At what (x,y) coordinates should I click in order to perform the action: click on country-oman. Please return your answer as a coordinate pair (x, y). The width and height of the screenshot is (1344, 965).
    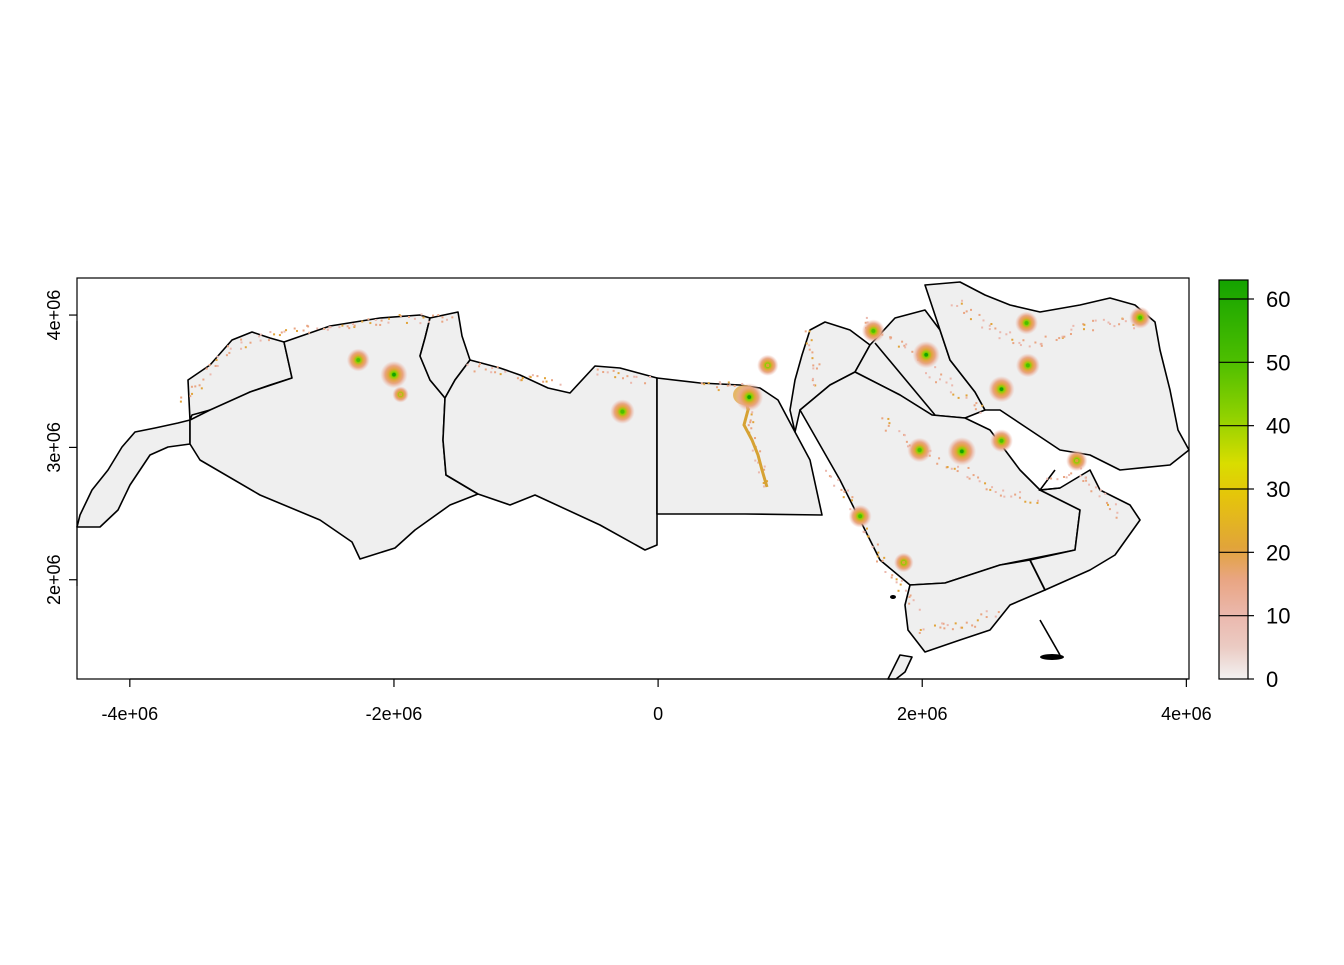
    Looking at the image, I should click on (1085, 530).